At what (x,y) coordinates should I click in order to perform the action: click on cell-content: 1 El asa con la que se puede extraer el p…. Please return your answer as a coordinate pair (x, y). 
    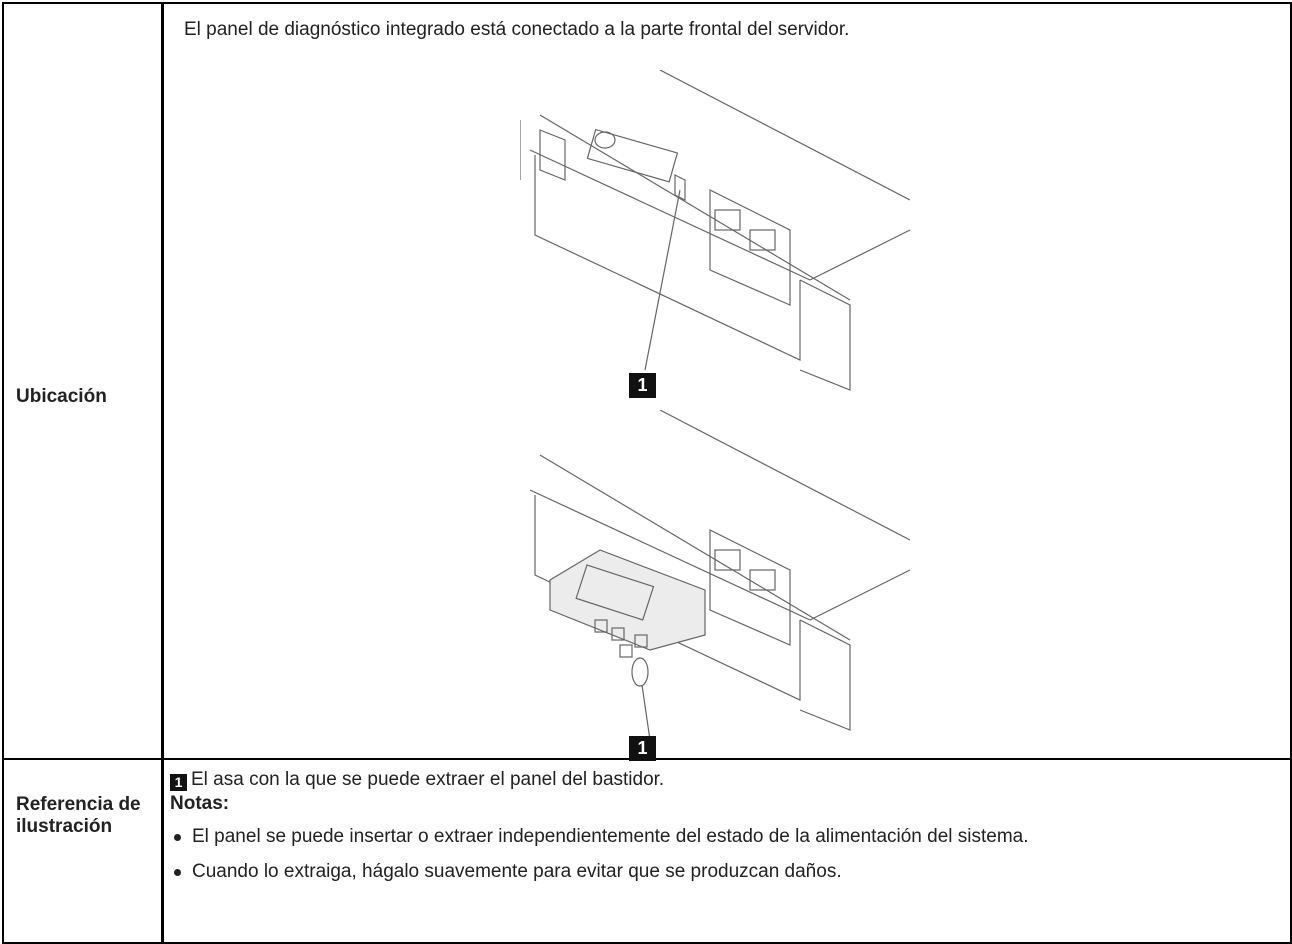
    Looking at the image, I should click on (725, 831).